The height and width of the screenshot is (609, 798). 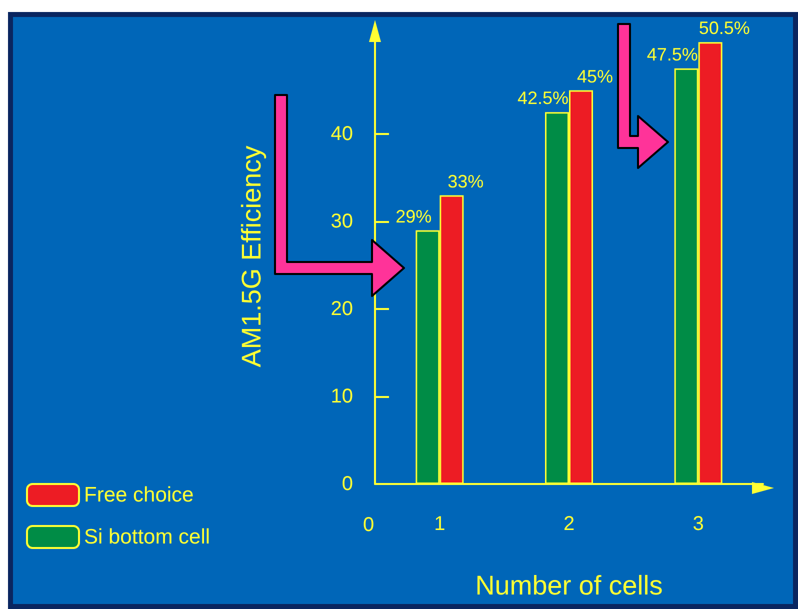 I want to click on x-axis-title: Number of cells, so click(x=569, y=585).